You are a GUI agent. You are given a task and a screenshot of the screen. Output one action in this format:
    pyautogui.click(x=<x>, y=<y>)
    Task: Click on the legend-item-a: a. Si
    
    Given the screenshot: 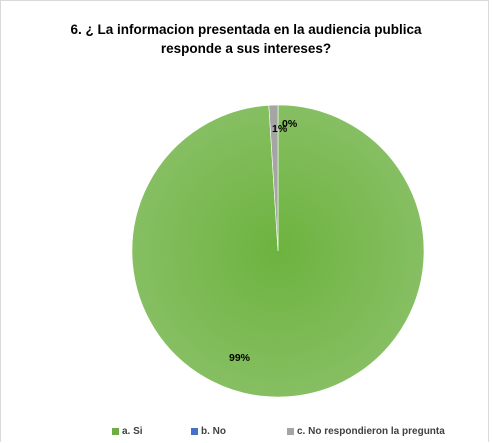 What is the action you would take?
    pyautogui.click(x=127, y=431)
    